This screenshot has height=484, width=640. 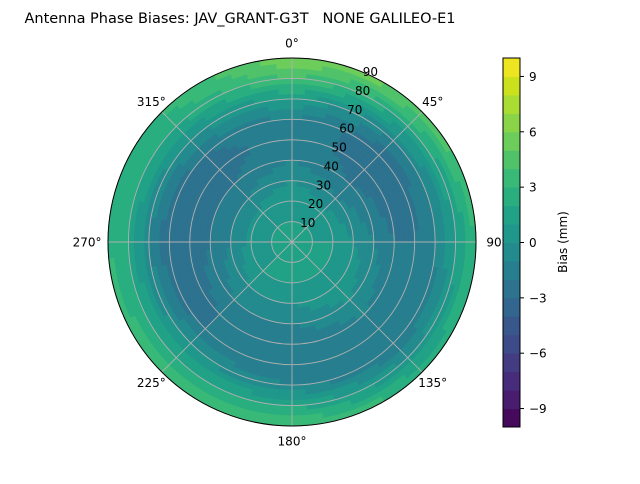 I want to click on theta-tick-label: 45°, so click(x=432, y=102).